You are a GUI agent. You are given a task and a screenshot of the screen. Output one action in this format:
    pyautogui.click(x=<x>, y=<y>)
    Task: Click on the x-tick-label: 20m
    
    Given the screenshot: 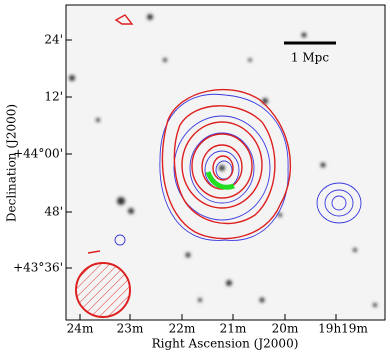 What is the action you would take?
    pyautogui.click(x=285, y=329)
    